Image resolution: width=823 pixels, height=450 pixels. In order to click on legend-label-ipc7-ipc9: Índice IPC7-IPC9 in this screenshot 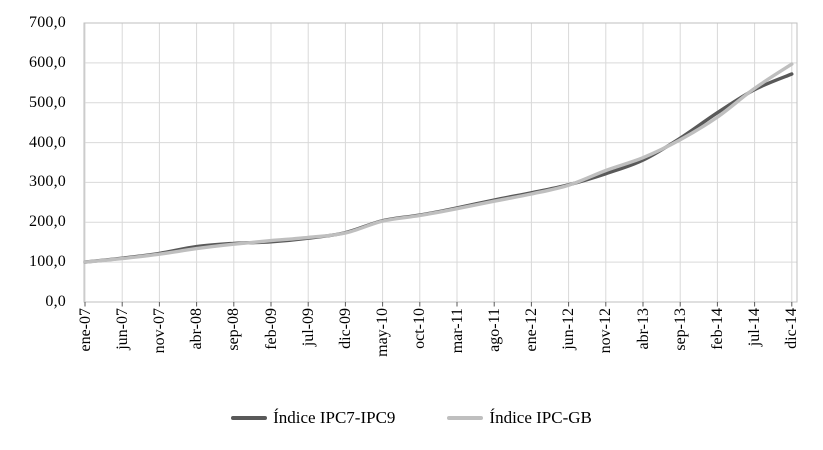, I will do `click(334, 417)`.